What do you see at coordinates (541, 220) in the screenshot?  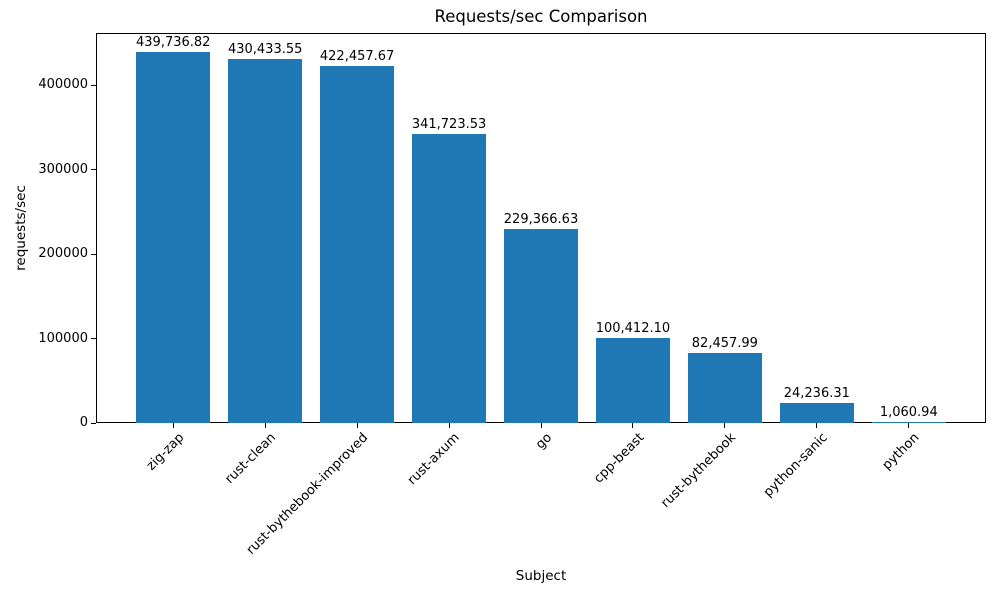 I see `bar-value-label: 229,366.63` at bounding box center [541, 220].